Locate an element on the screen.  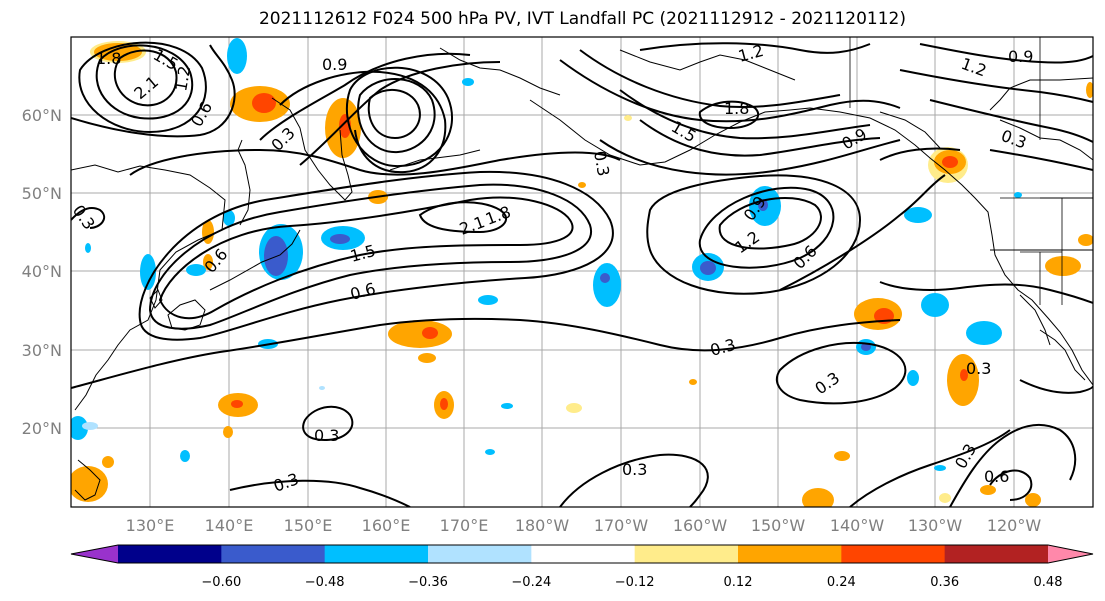
lon-label: 170°E is located at coordinates (464, 525).